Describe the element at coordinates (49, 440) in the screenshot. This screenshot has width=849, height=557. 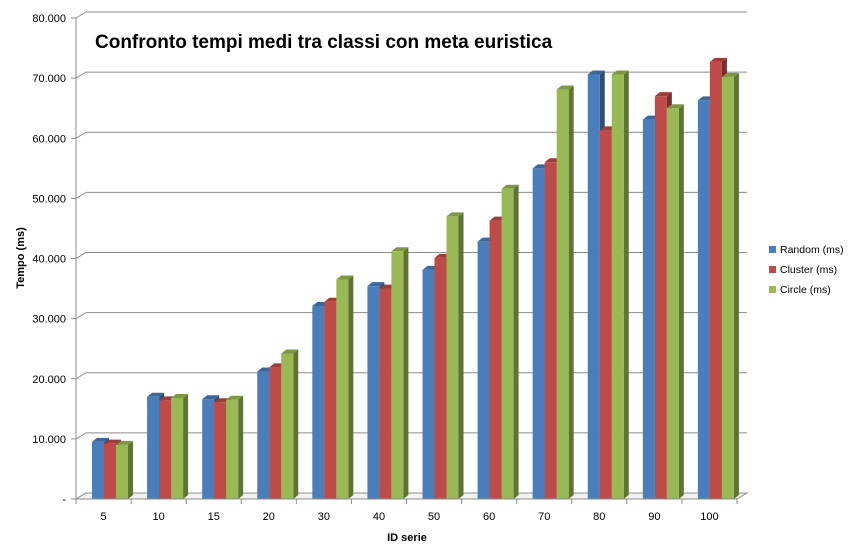
I see `y-tick-label: 10.000` at that location.